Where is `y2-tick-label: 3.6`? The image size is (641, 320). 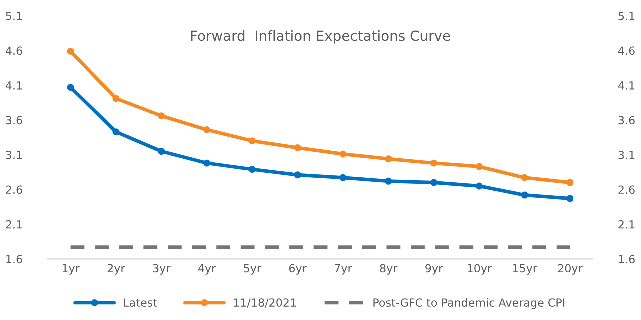
y2-tick-label: 3.6 is located at coordinates (626, 120).